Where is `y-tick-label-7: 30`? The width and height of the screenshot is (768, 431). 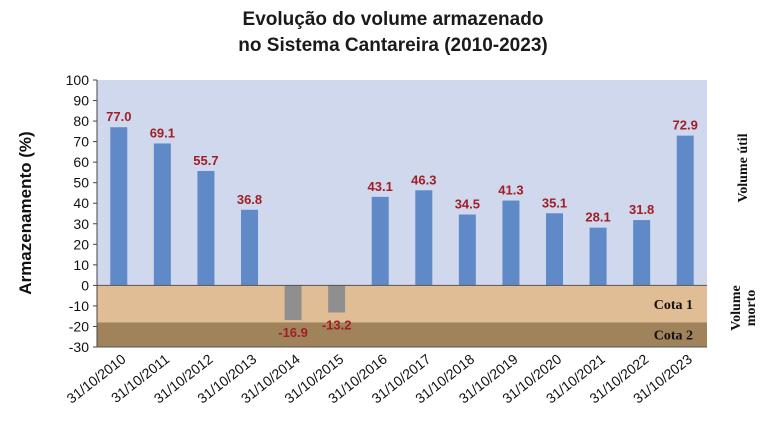 y-tick-label-7: 30 is located at coordinates (81, 224).